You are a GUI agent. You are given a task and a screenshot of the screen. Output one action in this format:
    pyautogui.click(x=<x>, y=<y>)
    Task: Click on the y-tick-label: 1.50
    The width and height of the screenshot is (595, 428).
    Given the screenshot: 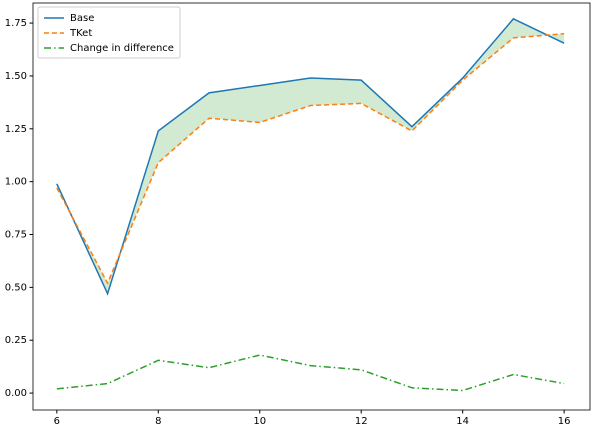 What is the action you would take?
    pyautogui.click(x=16, y=76)
    